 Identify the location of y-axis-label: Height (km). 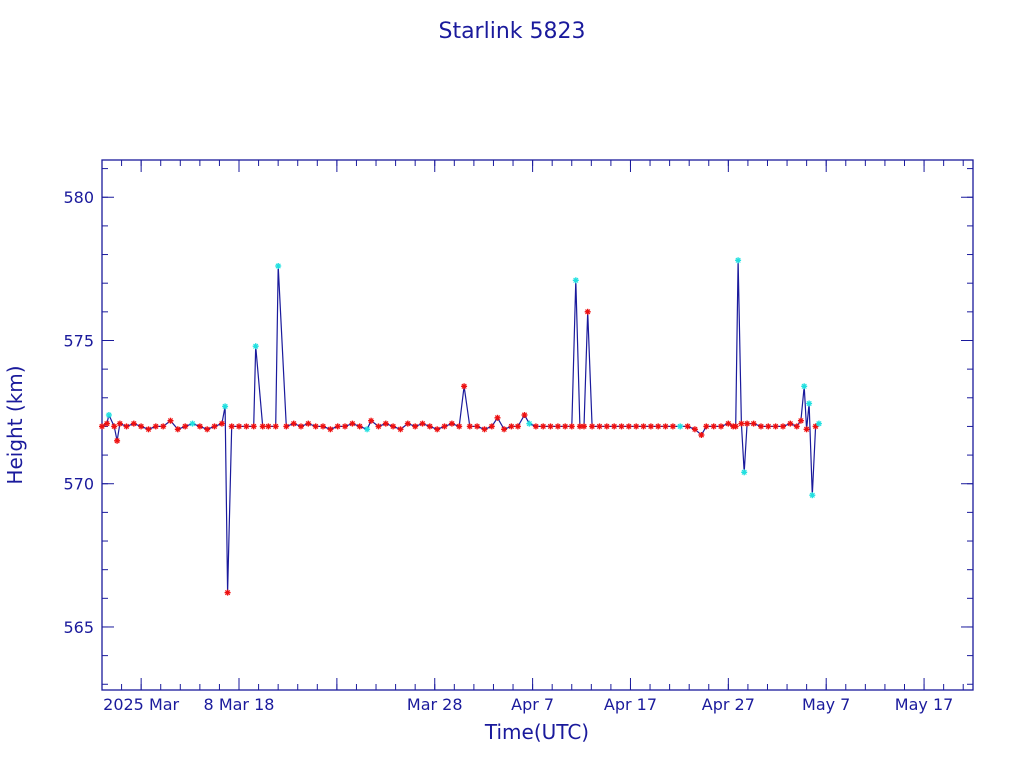
(15, 424).